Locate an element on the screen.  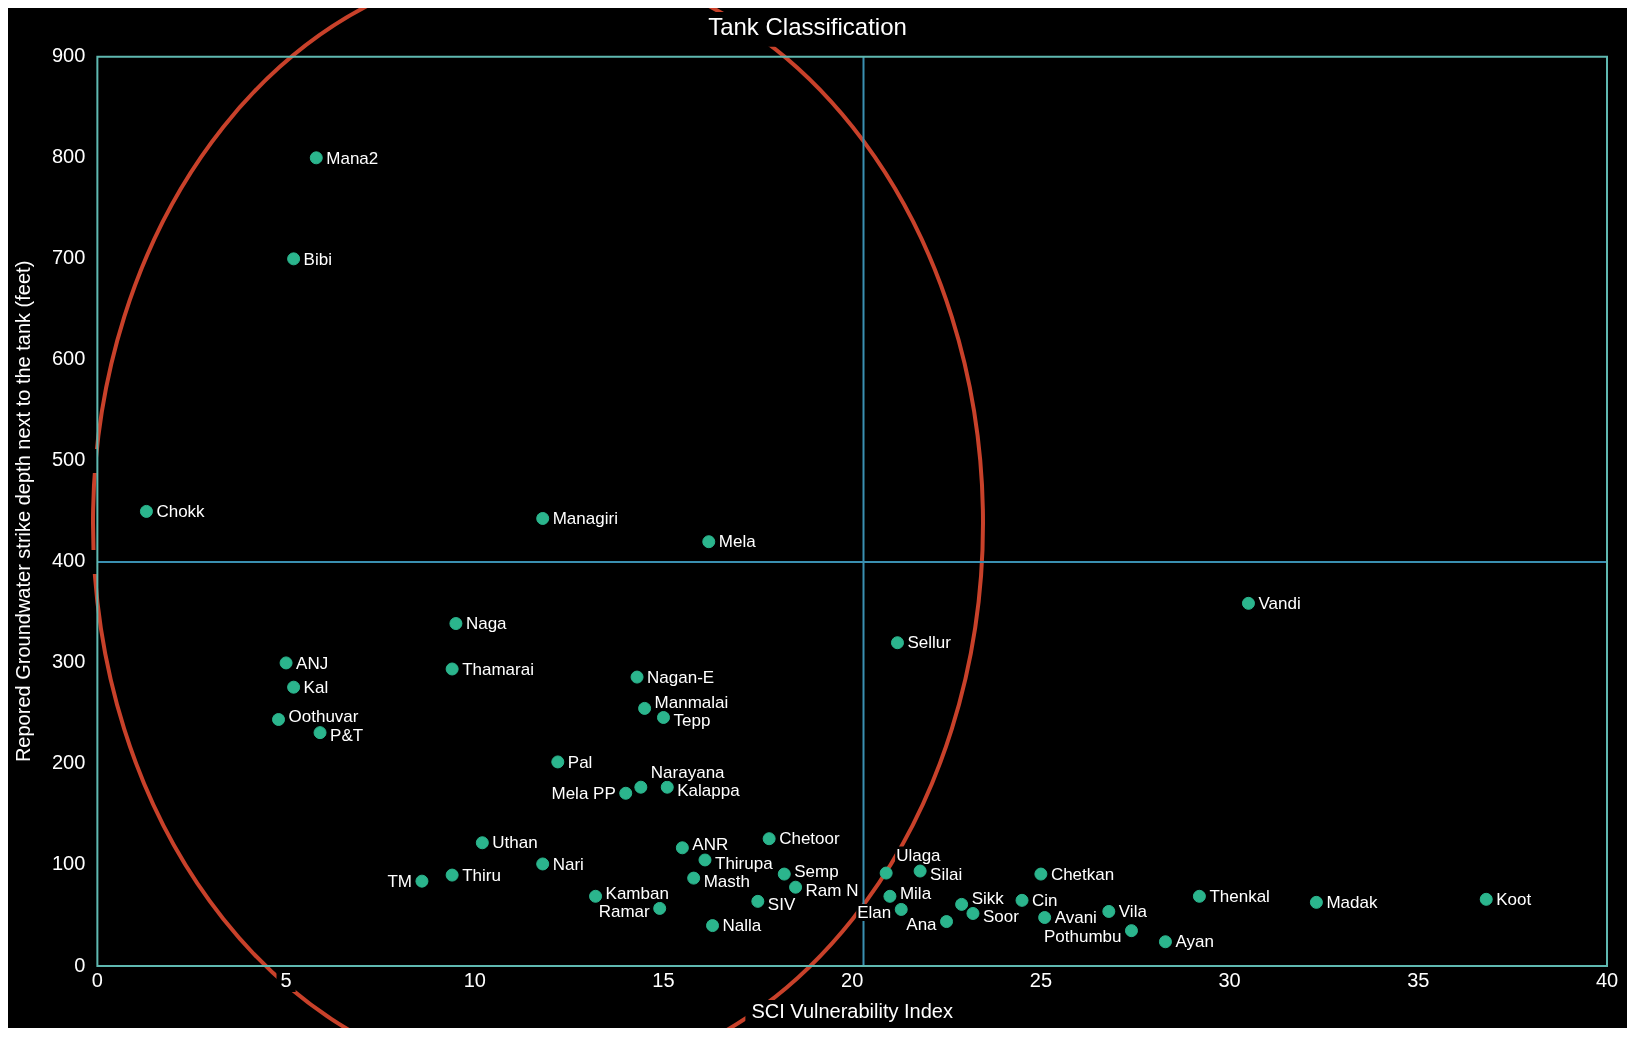
y-tick-label: 700 is located at coordinates (68, 257).